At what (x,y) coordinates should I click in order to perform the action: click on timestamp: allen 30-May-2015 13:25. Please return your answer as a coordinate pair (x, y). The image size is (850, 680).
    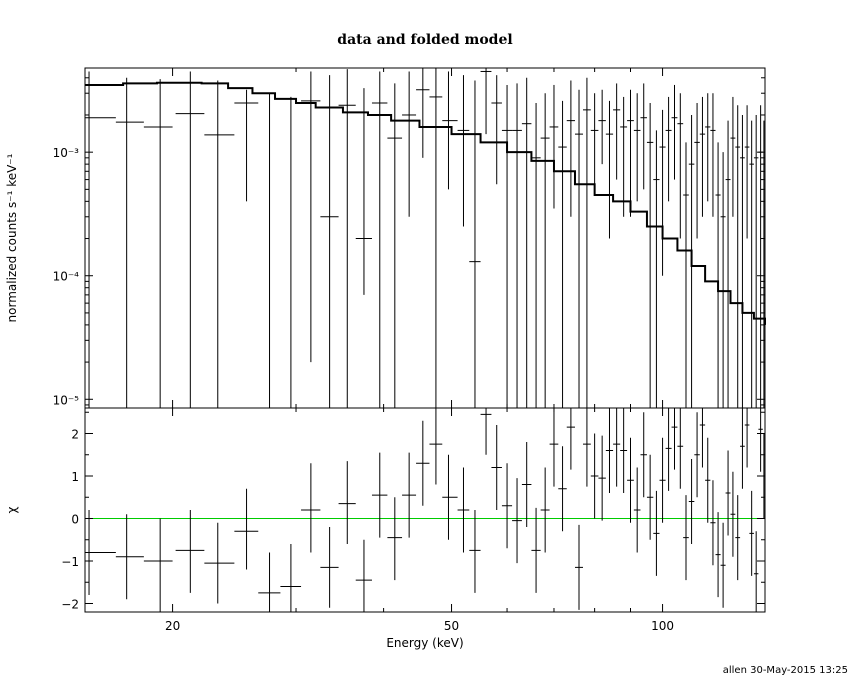
    Looking at the image, I should click on (785, 670).